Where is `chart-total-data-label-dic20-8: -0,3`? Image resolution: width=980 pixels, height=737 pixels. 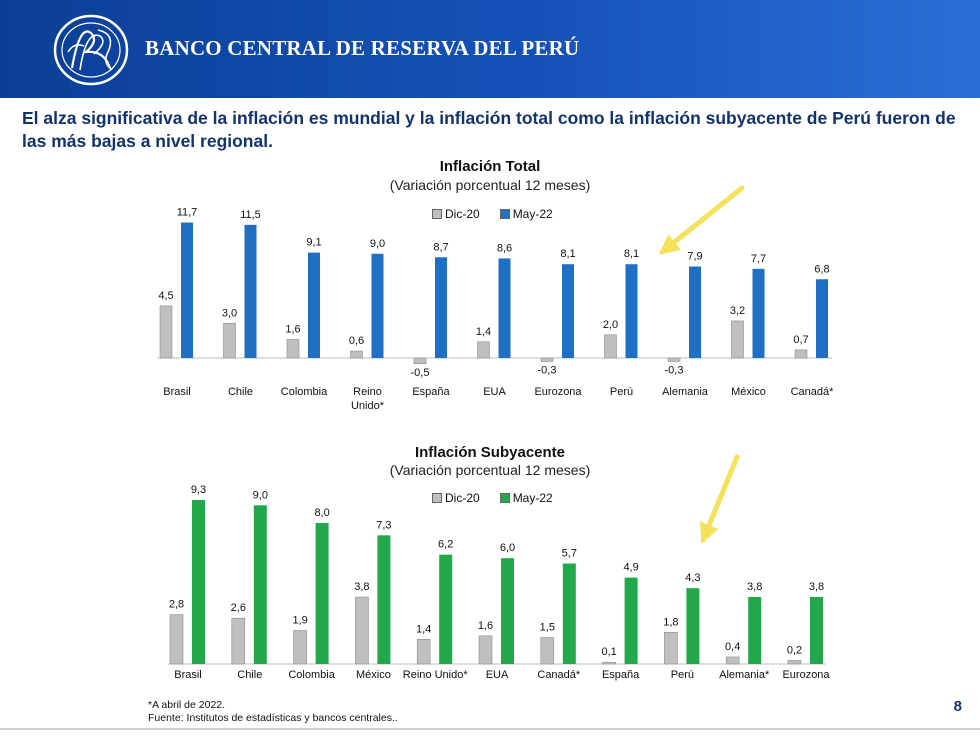 chart-total-data-label-dic20-8: -0,3 is located at coordinates (674, 370).